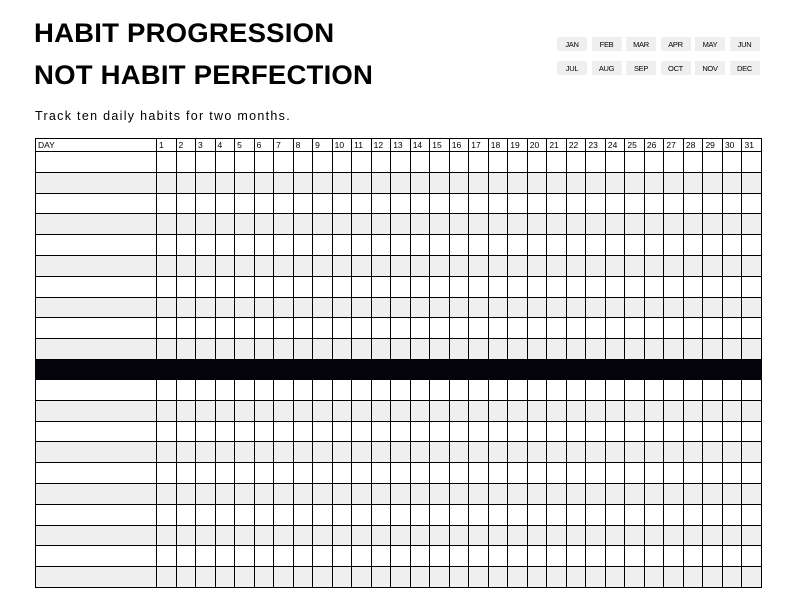 This screenshot has width=792, height=612. What do you see at coordinates (572, 44) in the screenshot?
I see `month-tag: JAN` at bounding box center [572, 44].